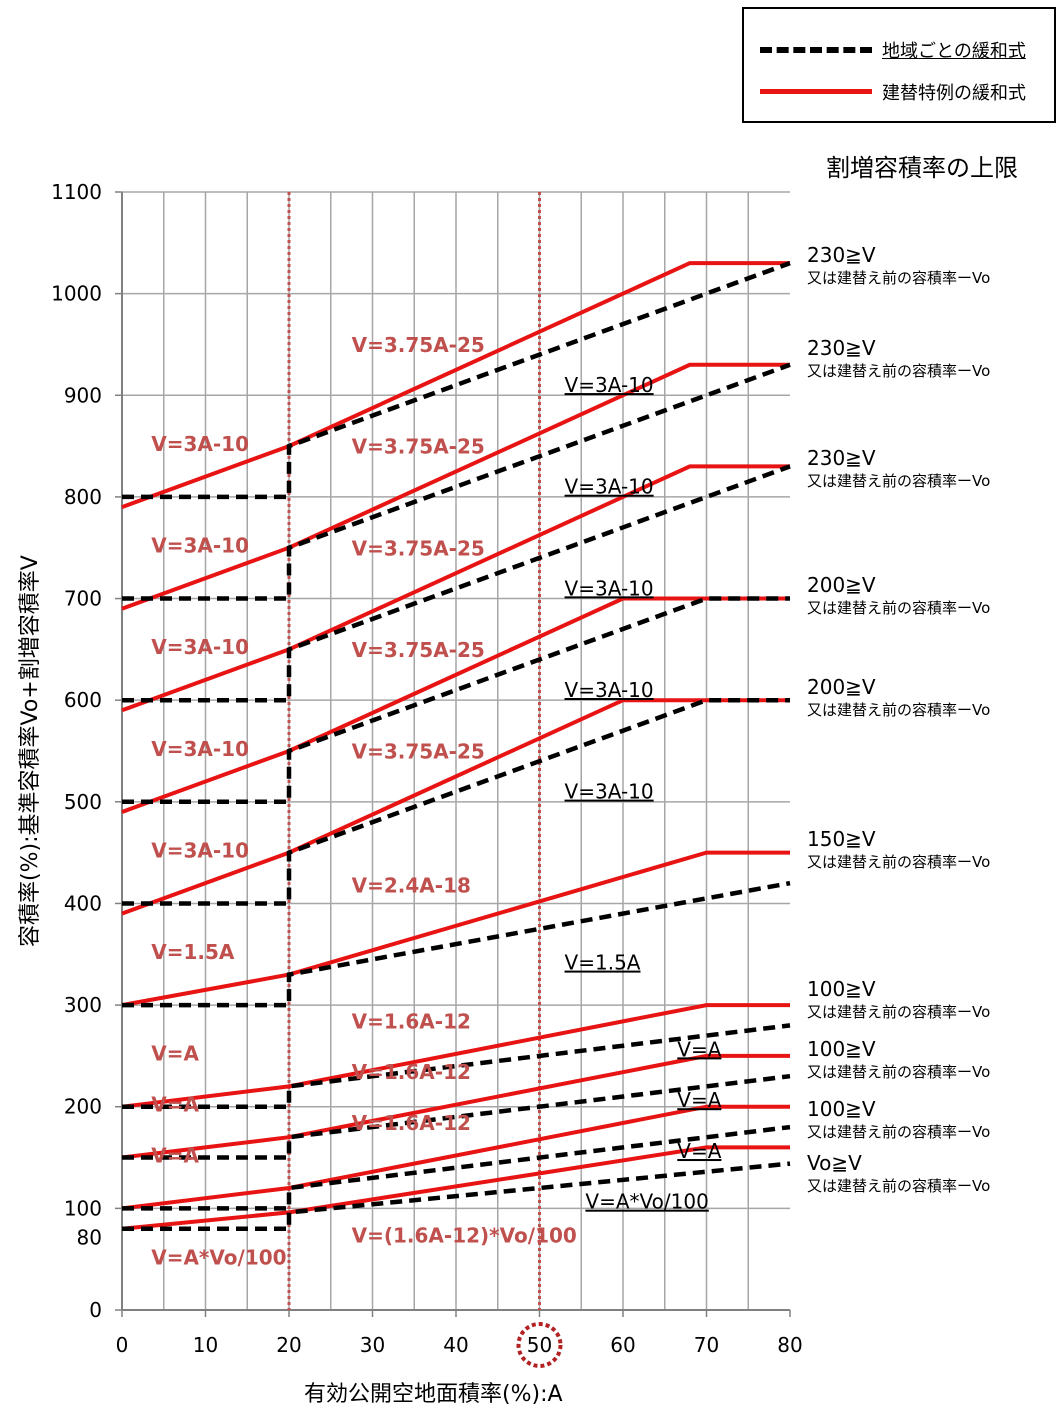 Image resolution: width=1062 pixels, height=1408 pixels. Describe the element at coordinates (954, 51) in the screenshot. I see `legend-regional-label: 地域ごとの緩和式` at that location.